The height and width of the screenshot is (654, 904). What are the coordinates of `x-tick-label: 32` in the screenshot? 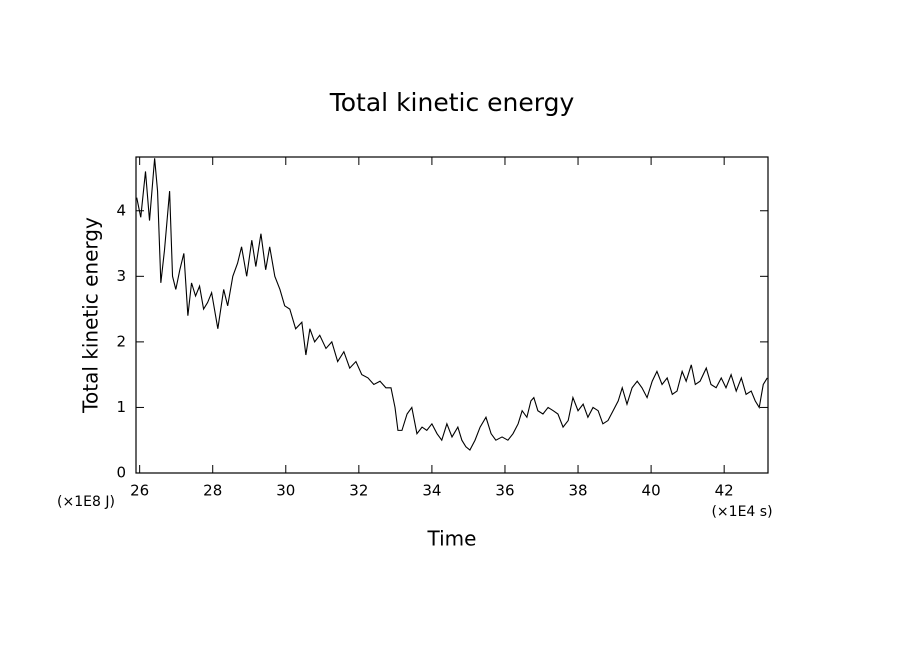 It's located at (358, 491).